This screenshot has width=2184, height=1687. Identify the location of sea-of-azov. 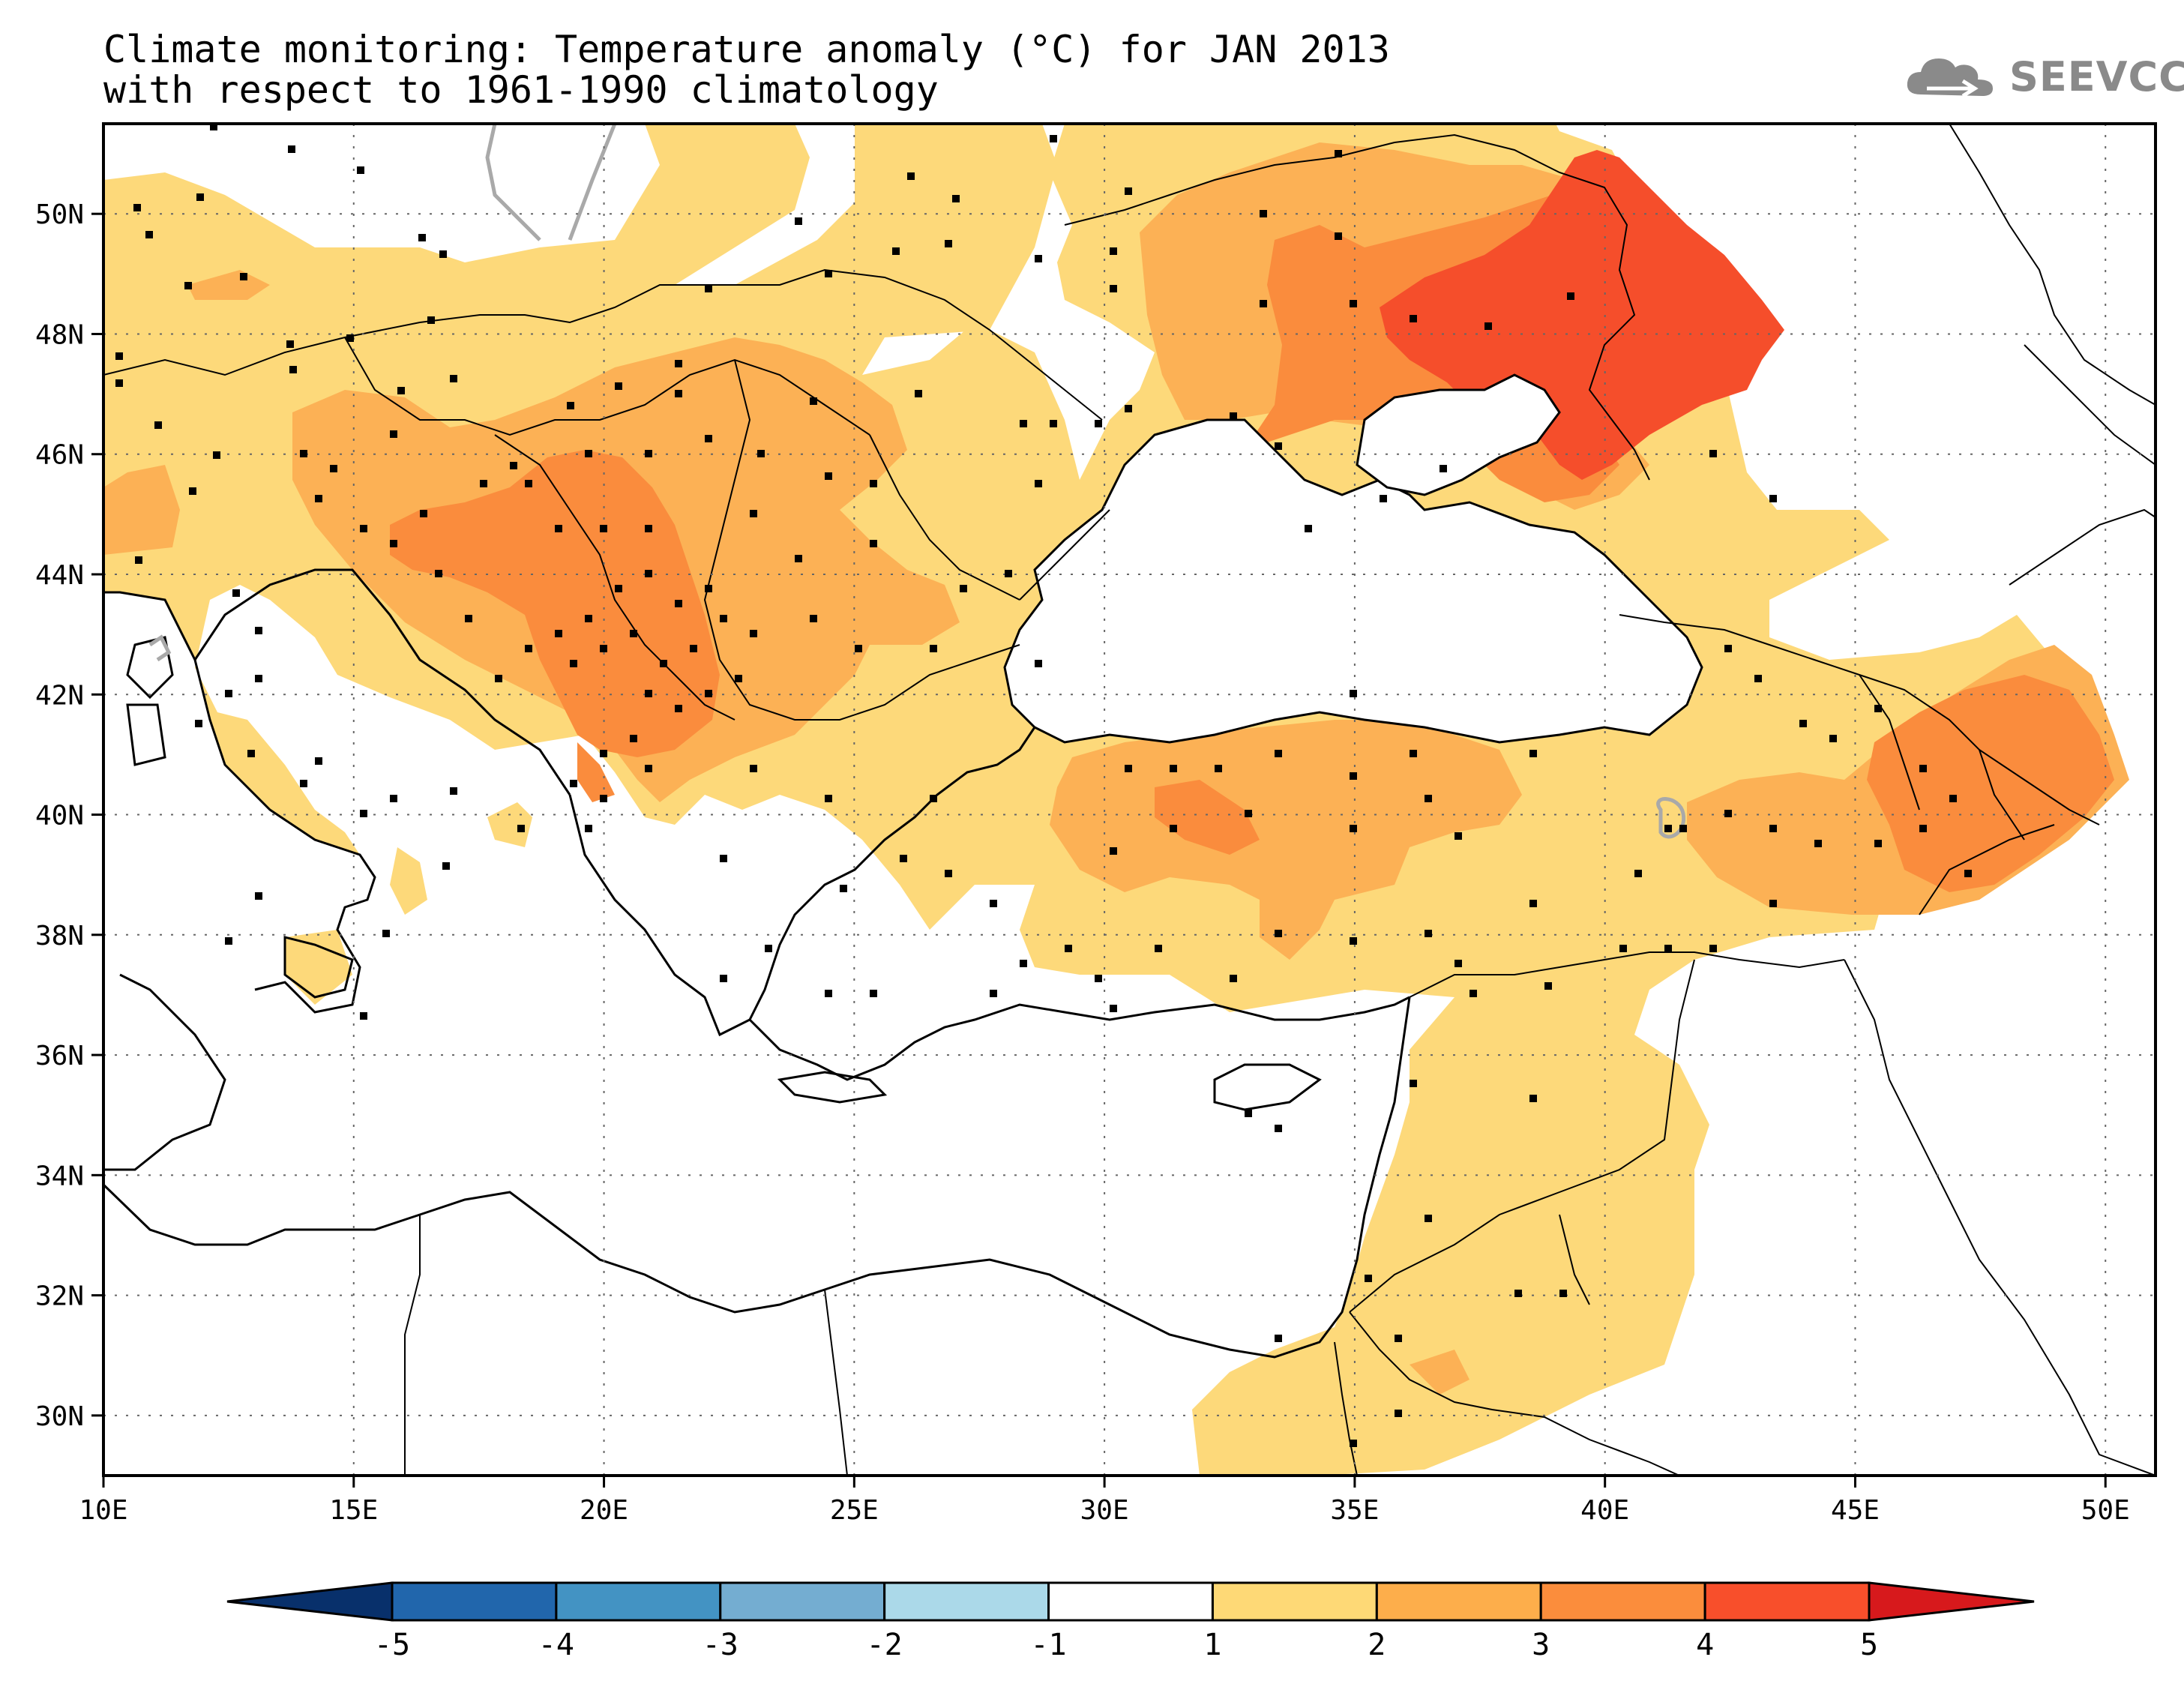
(1458, 434).